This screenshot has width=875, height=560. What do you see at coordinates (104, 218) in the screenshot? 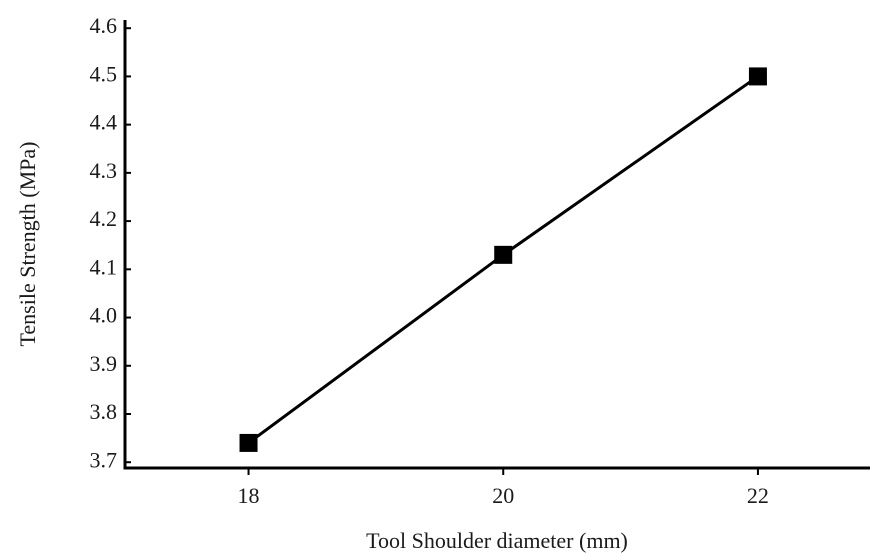
I see `y-tick-label: 4.2` at bounding box center [104, 218].